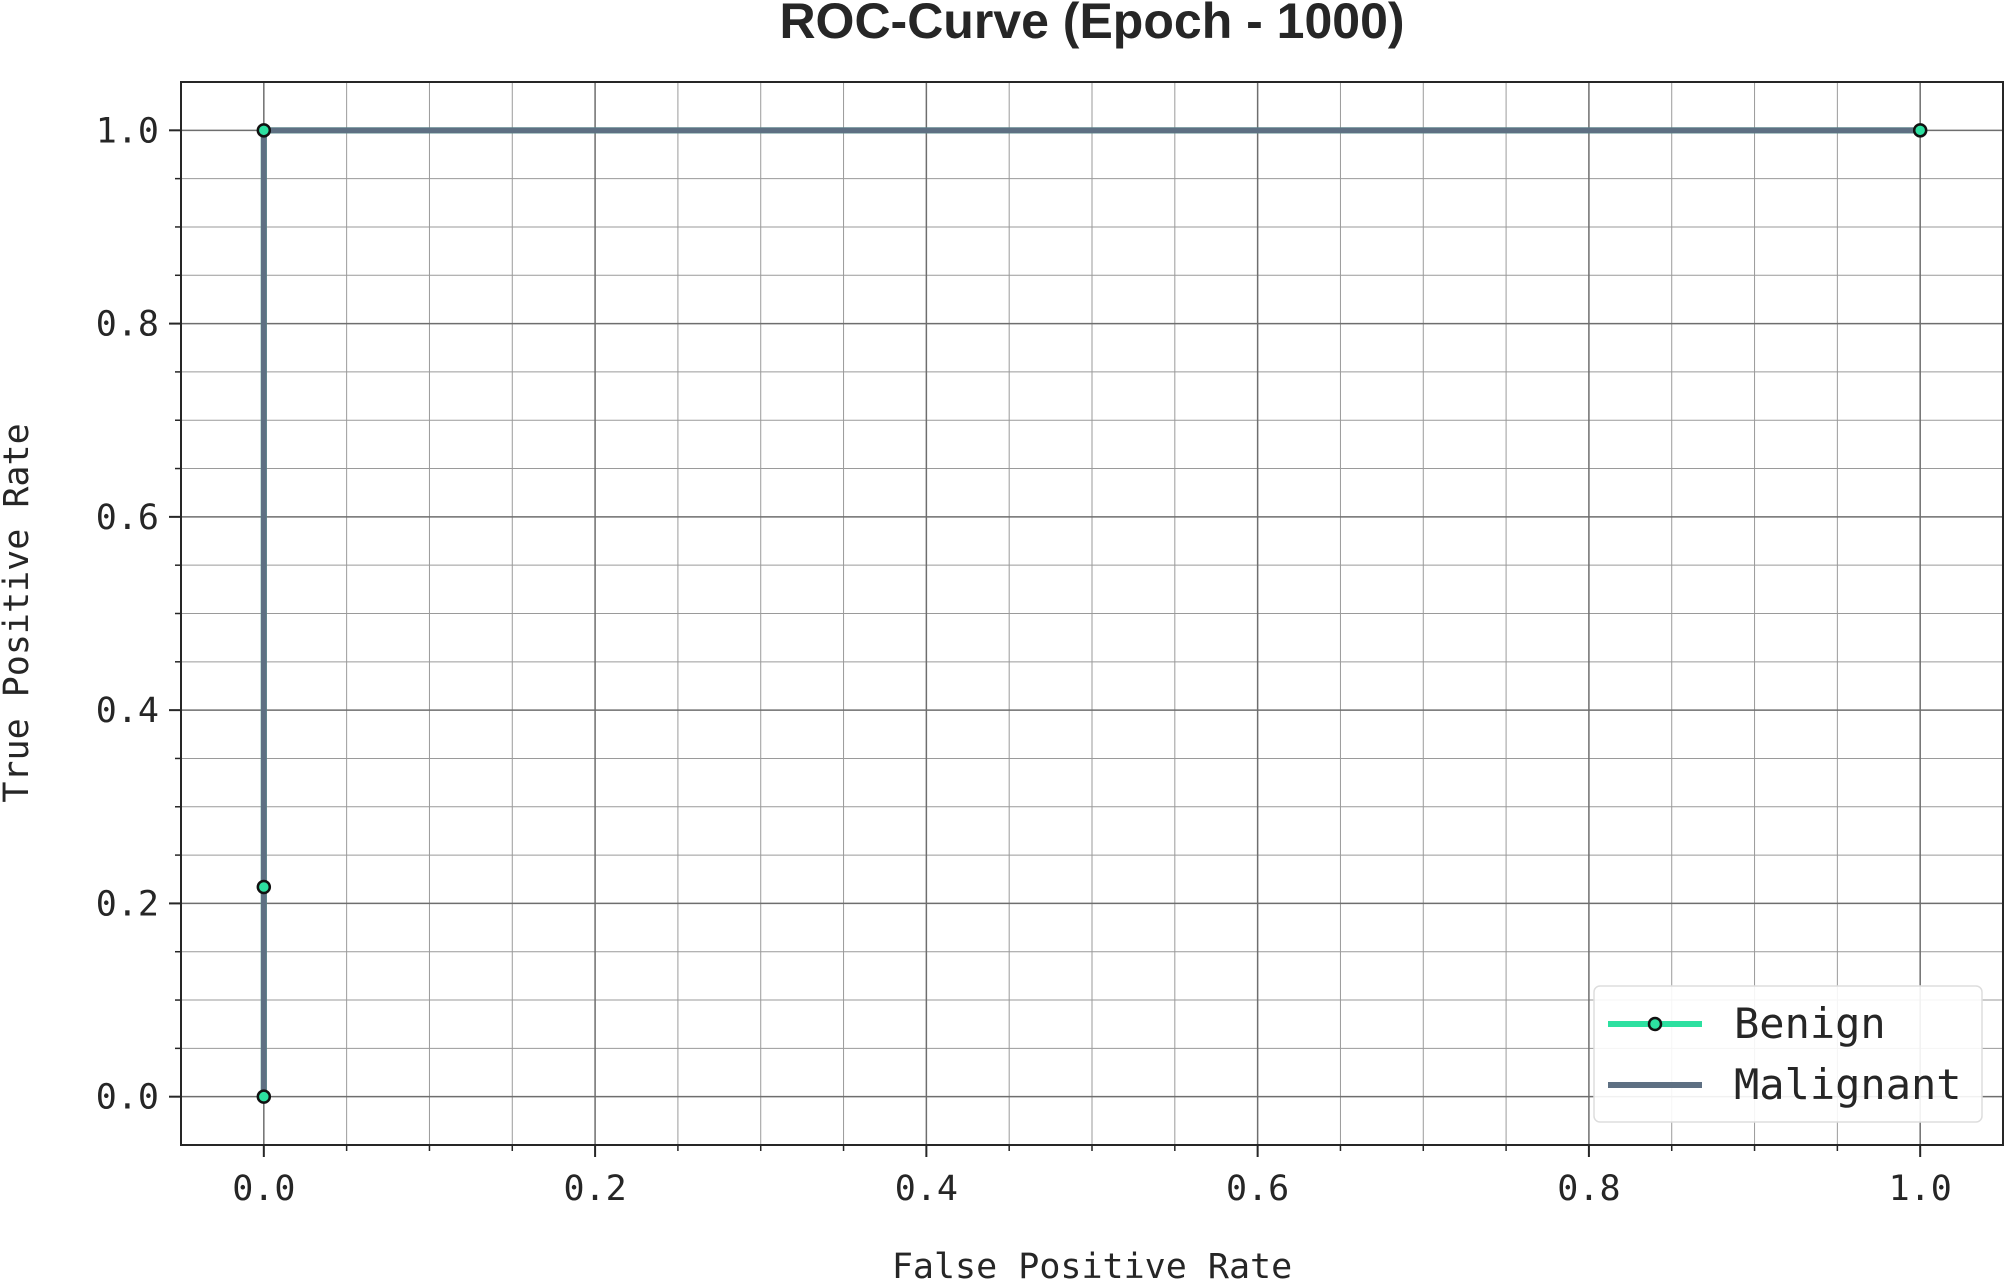 The height and width of the screenshot is (1280, 2008). I want to click on x-tick-label: 0.6, so click(1257, 1189).